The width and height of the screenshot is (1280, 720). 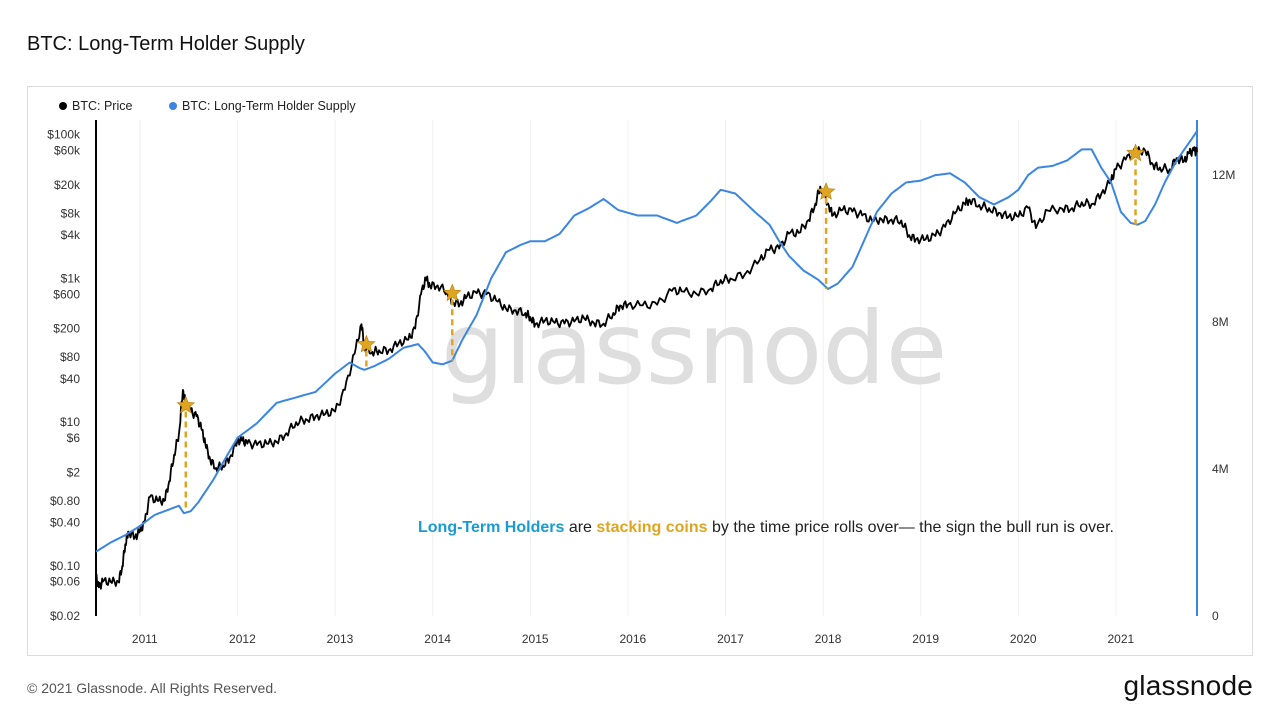 What do you see at coordinates (70, 357) in the screenshot?
I see `y-tick-left: $80` at bounding box center [70, 357].